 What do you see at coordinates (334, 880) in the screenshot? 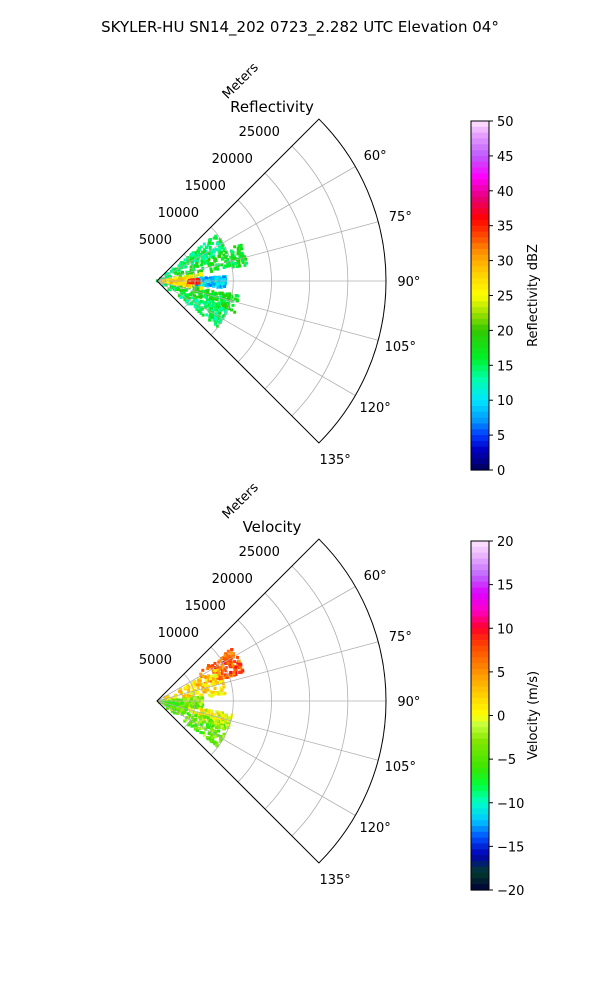
I see `theta-tick-label: 135°` at bounding box center [334, 880].